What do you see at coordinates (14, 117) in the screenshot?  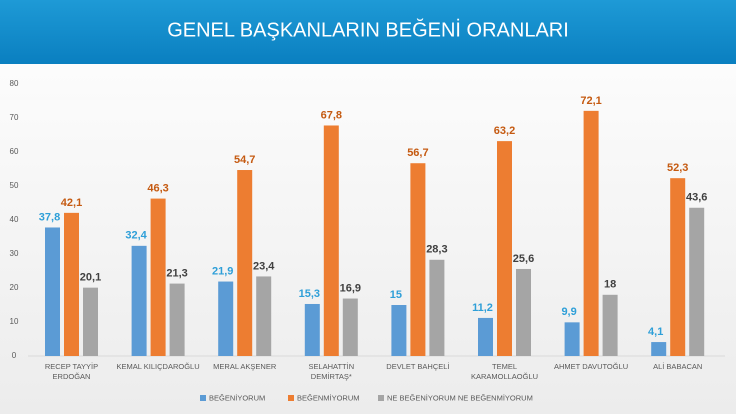 I see `y-tick-label: 70` at bounding box center [14, 117].